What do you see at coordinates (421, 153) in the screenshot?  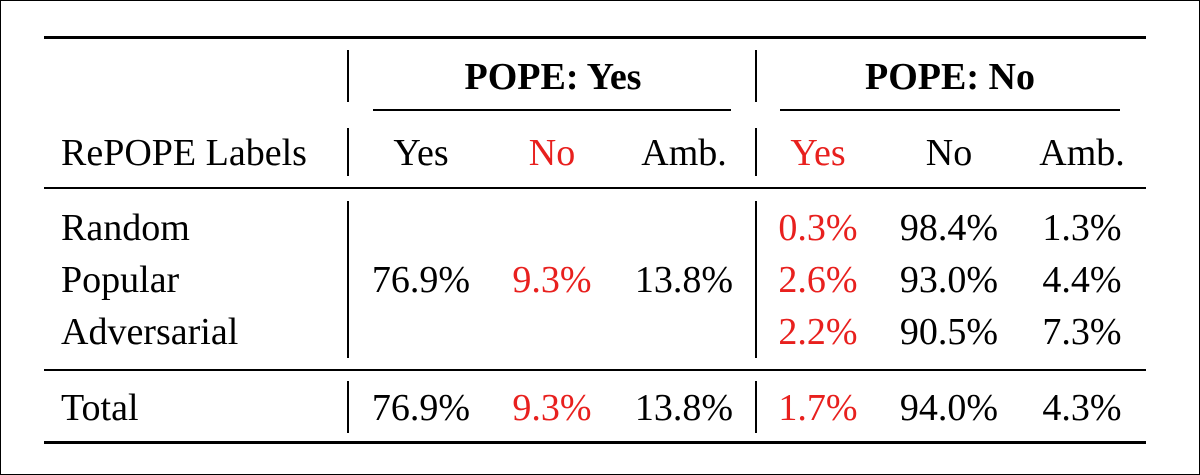 I see `col-header-yes-yes: Yes` at bounding box center [421, 153].